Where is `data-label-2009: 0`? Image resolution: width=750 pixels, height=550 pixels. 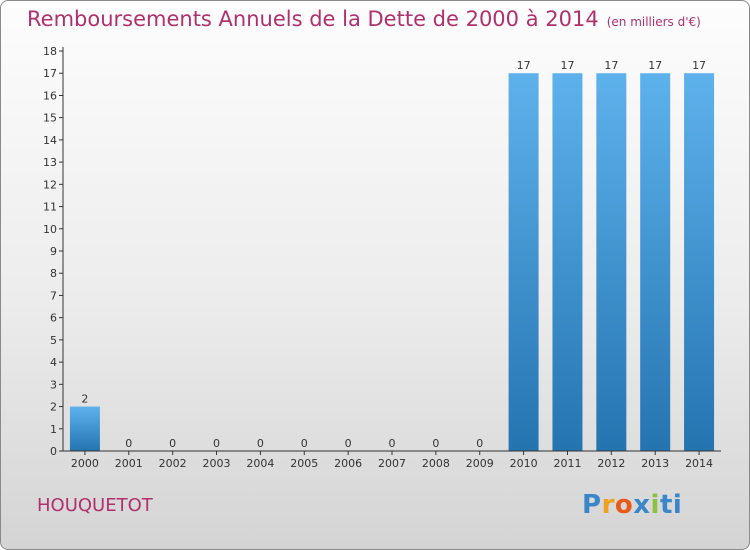
data-label-2009: 0 is located at coordinates (479, 443).